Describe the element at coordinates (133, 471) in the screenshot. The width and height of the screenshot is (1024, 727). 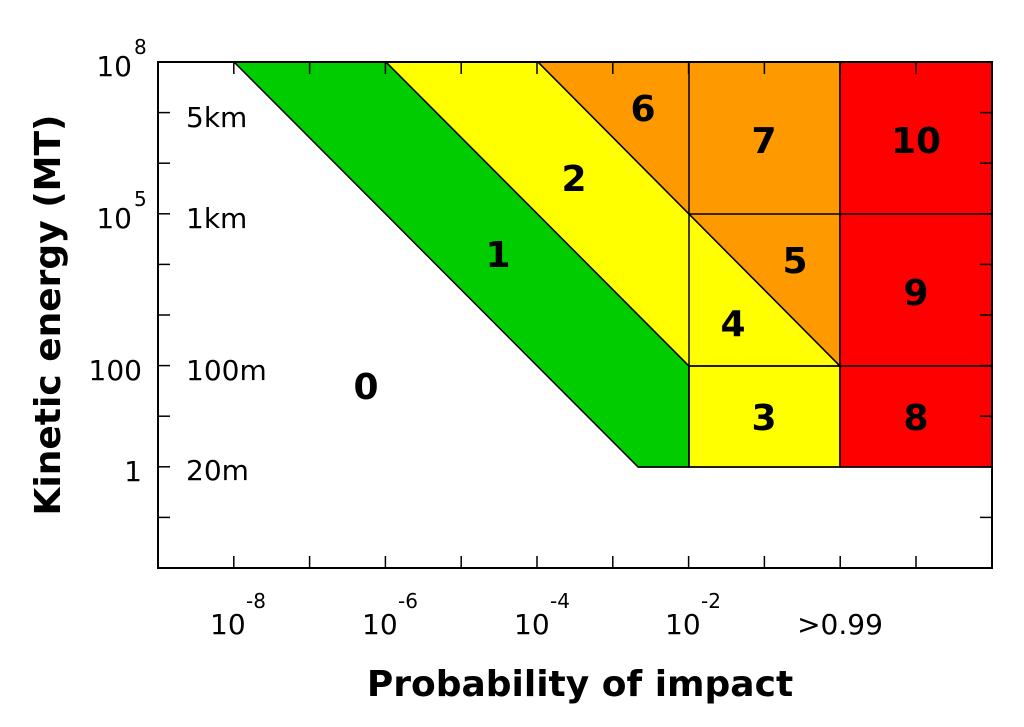
I see `y-tick-label: 1` at that location.